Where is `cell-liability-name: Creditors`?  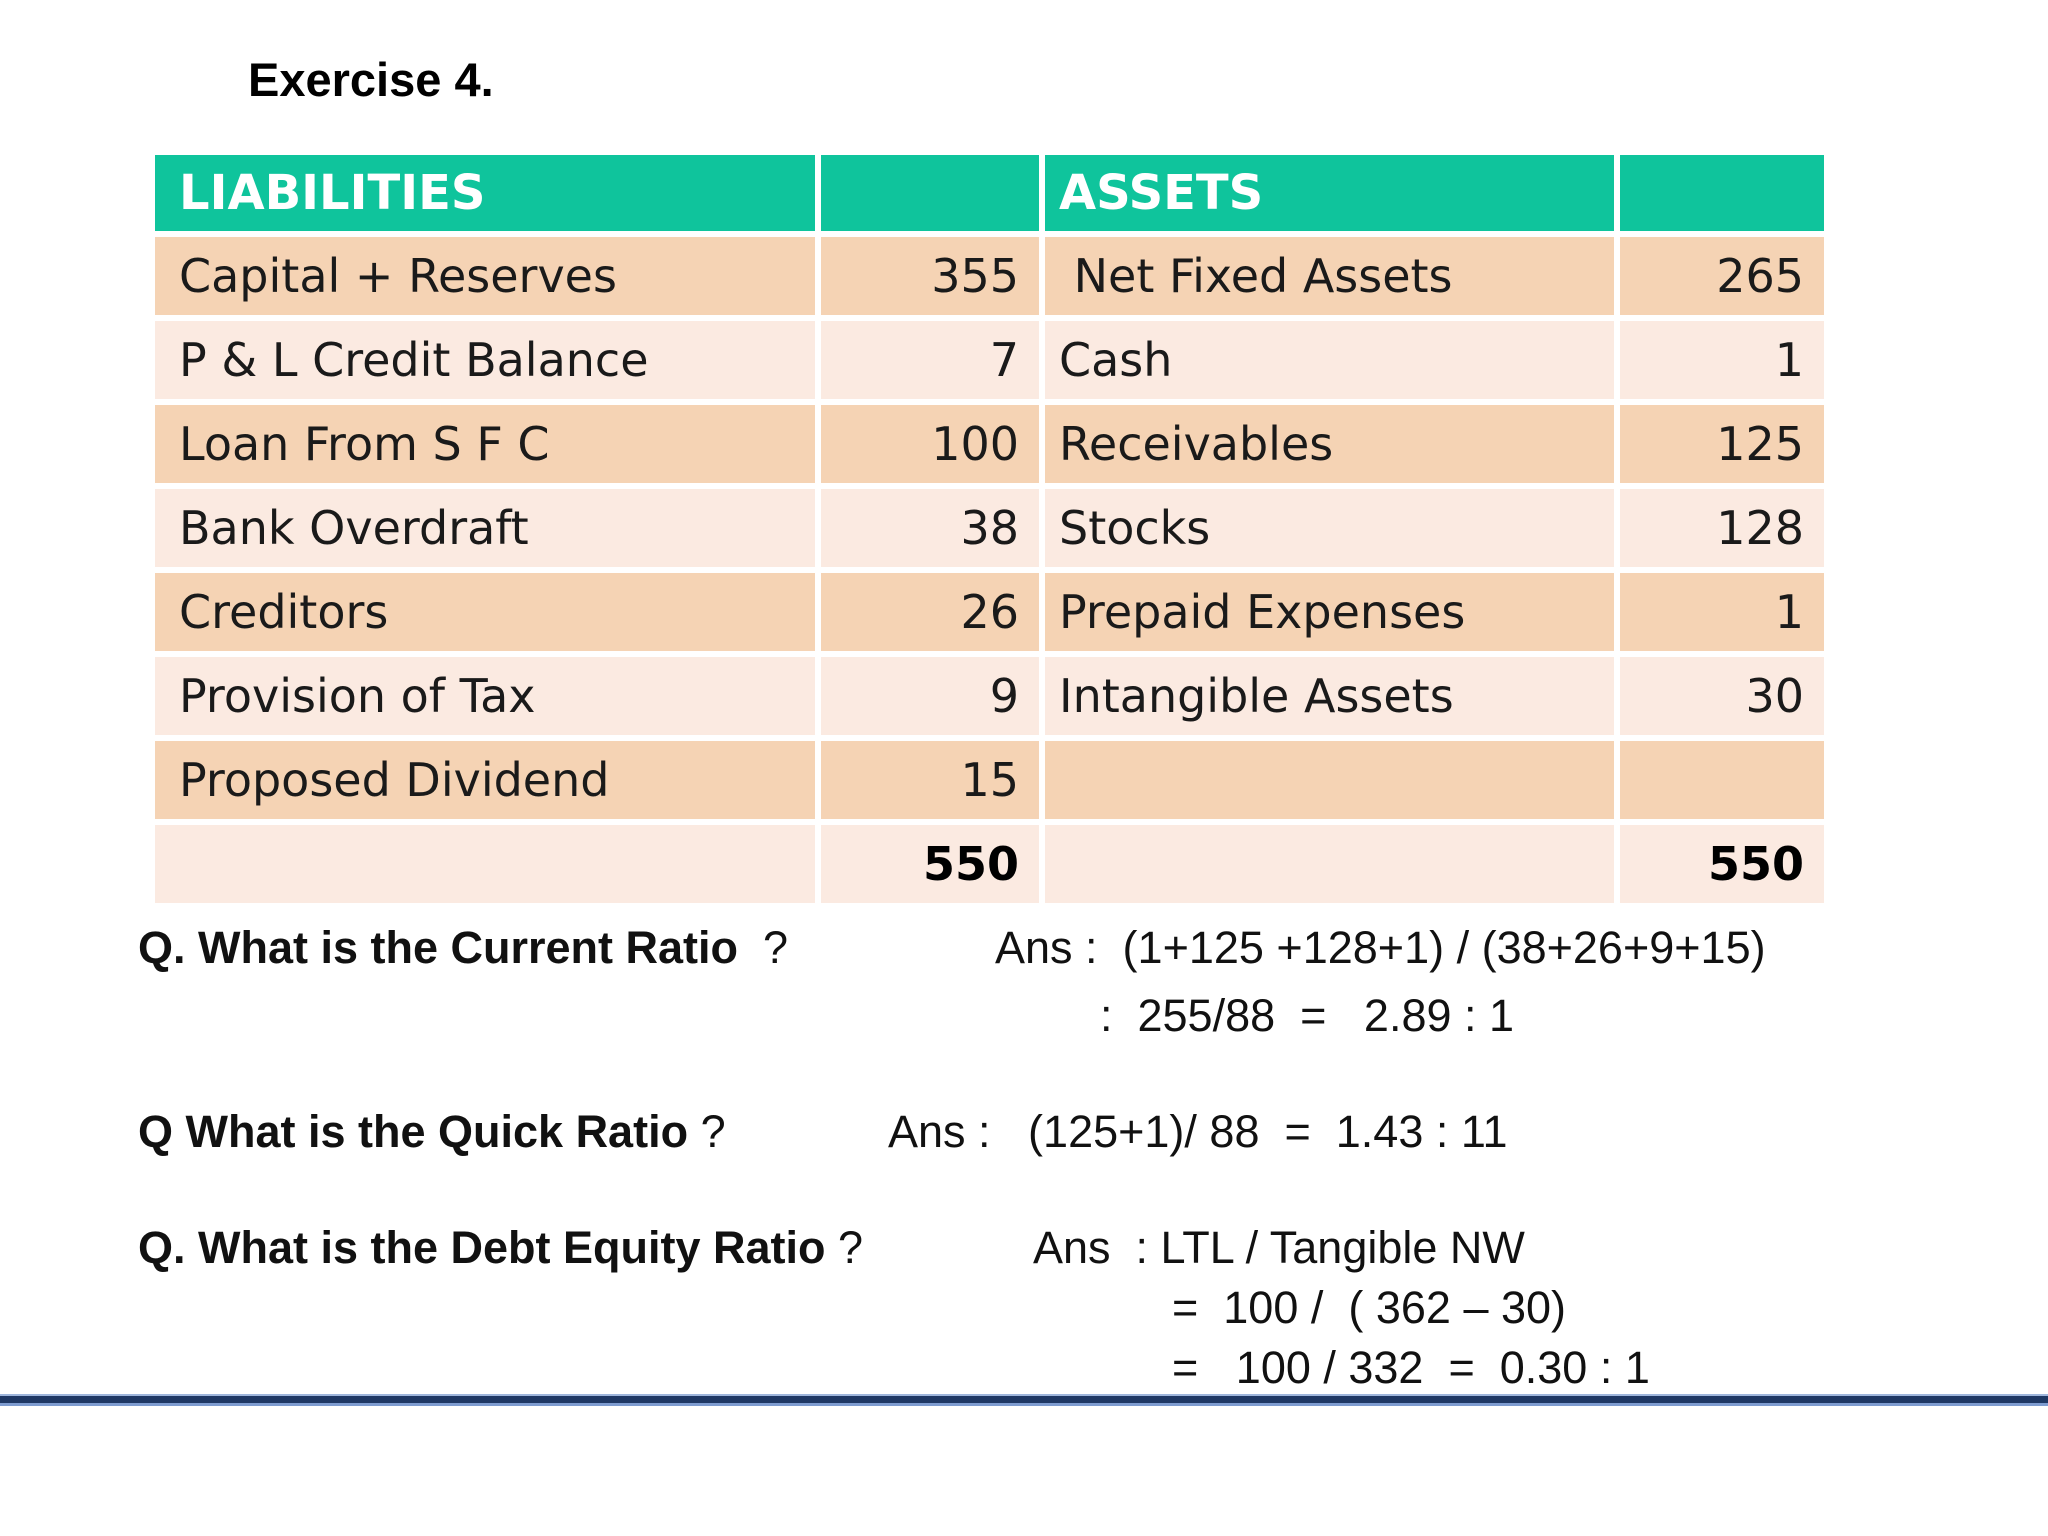
cell-liability-name: Creditors is located at coordinates (485, 612).